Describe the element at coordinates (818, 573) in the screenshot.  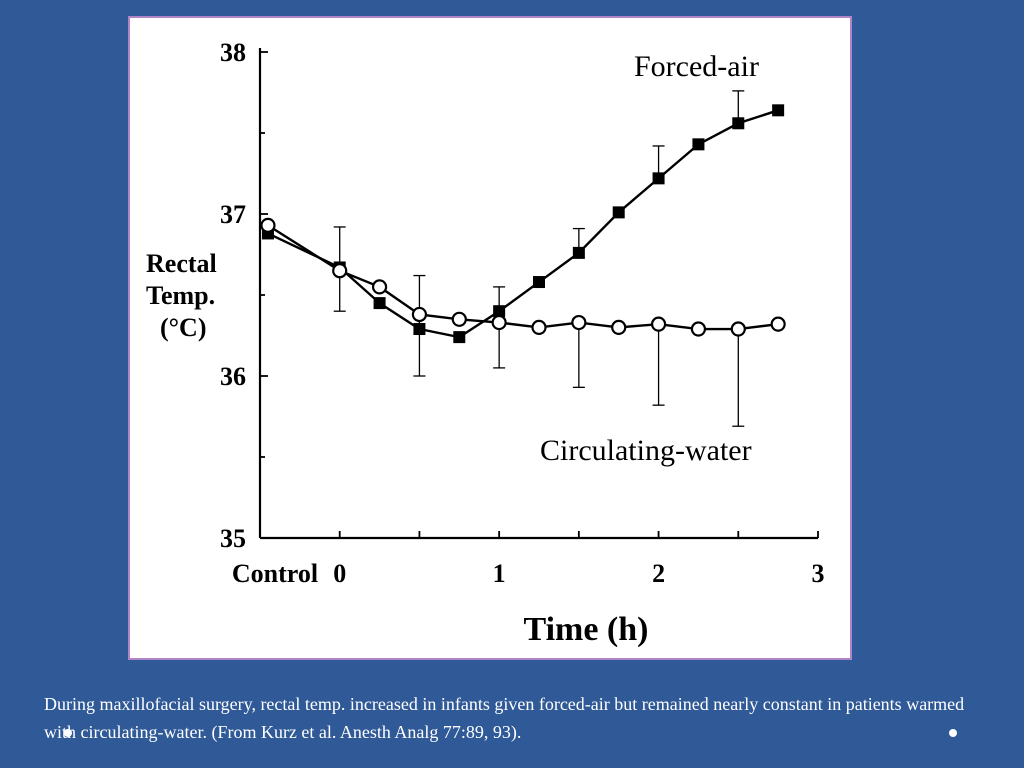
I see `x-tick-label: 3` at that location.